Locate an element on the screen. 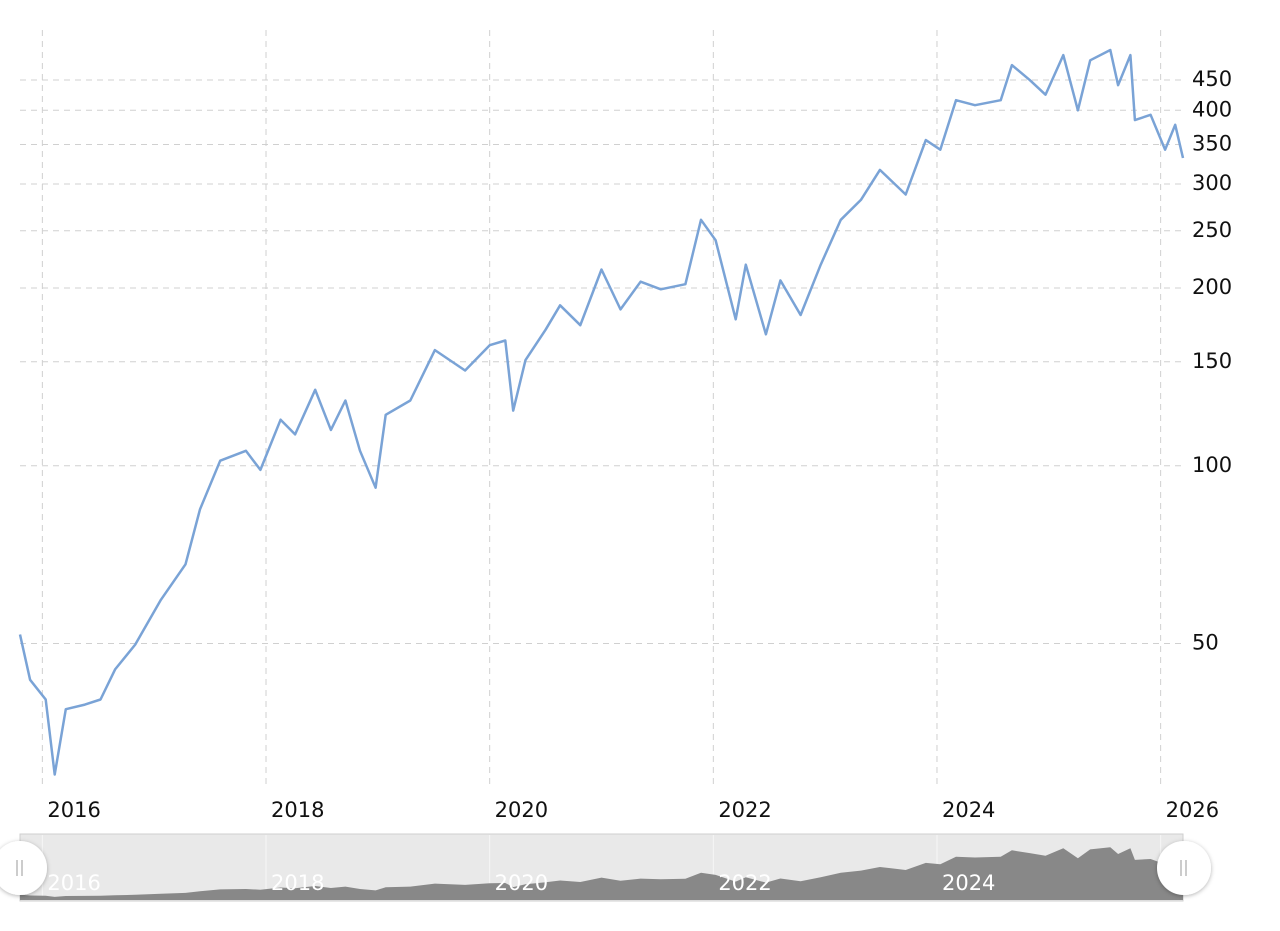  y-tick-label: 50 is located at coordinates (1205, 643).